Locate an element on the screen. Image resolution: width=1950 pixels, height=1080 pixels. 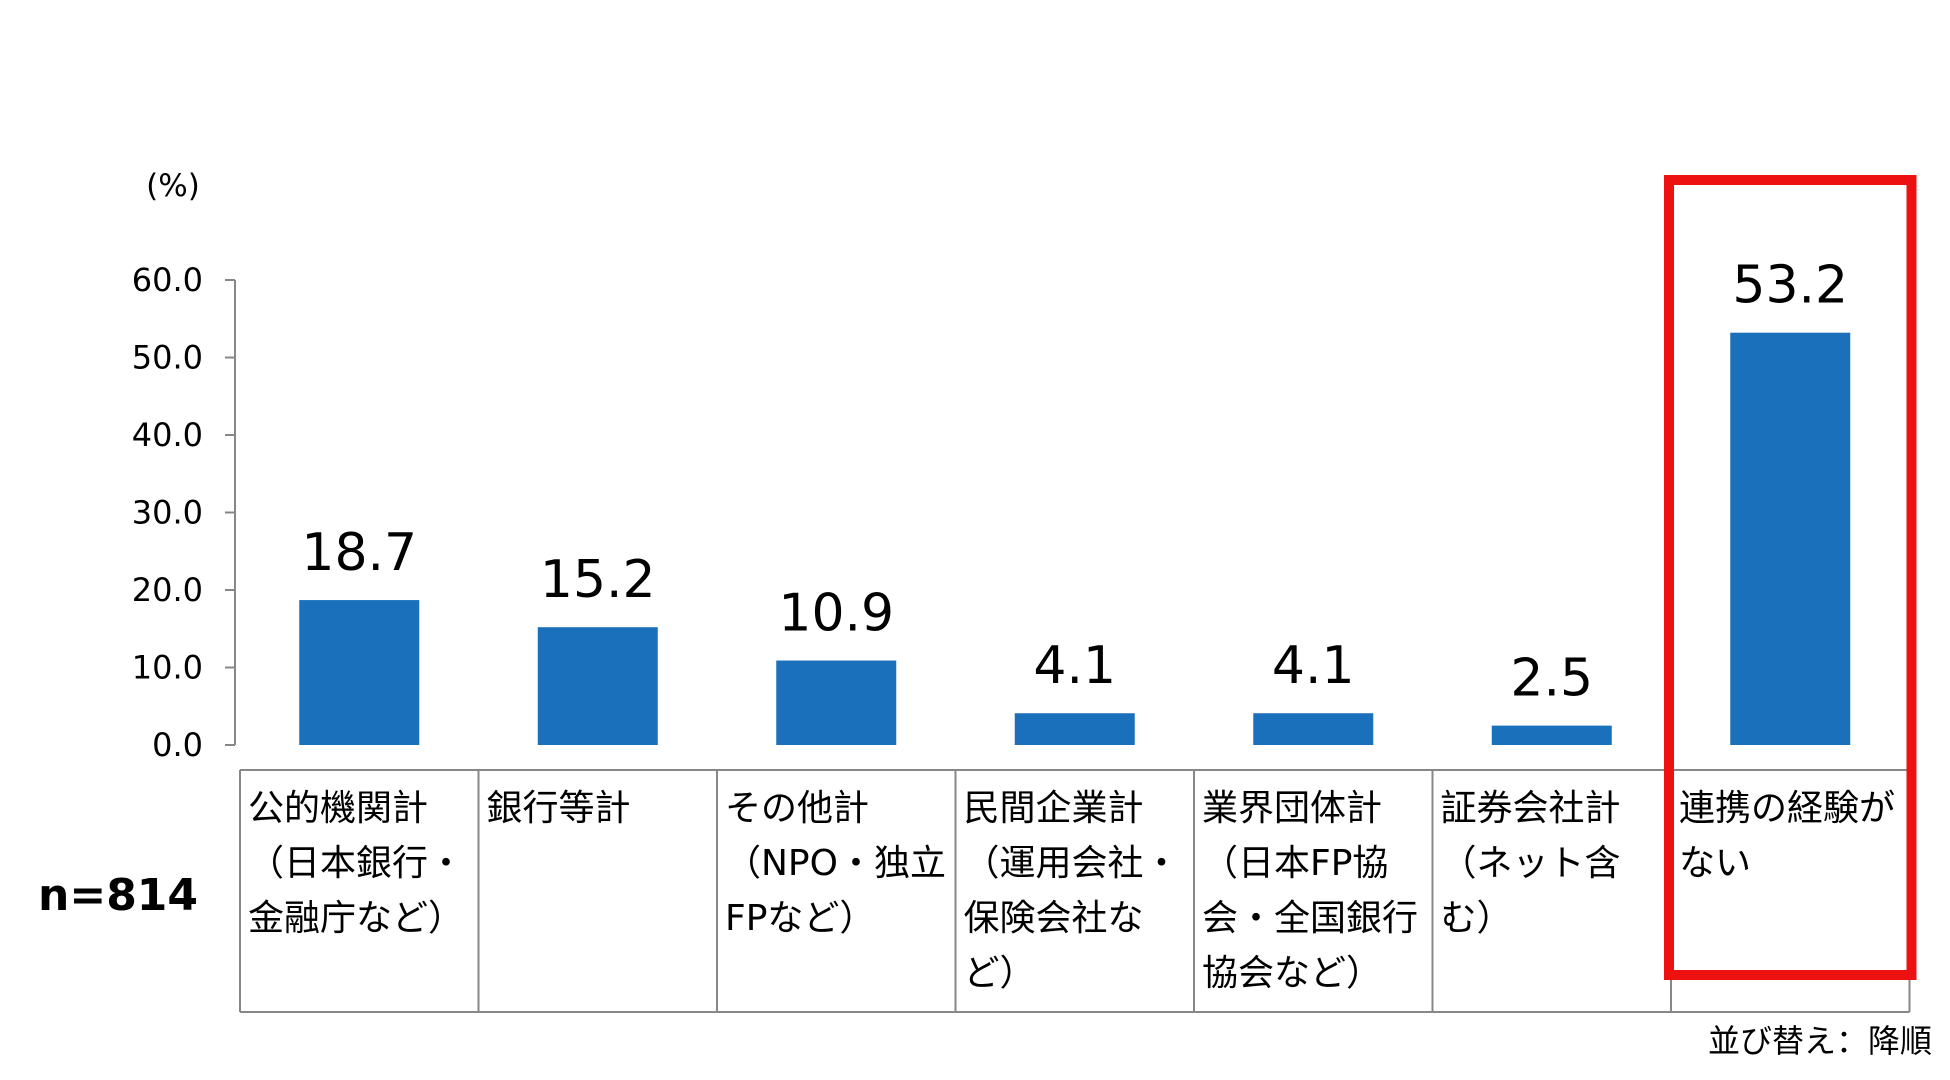
category-label: 民間企業計（運用会社・保険会社など） is located at coordinates (1072, 891).